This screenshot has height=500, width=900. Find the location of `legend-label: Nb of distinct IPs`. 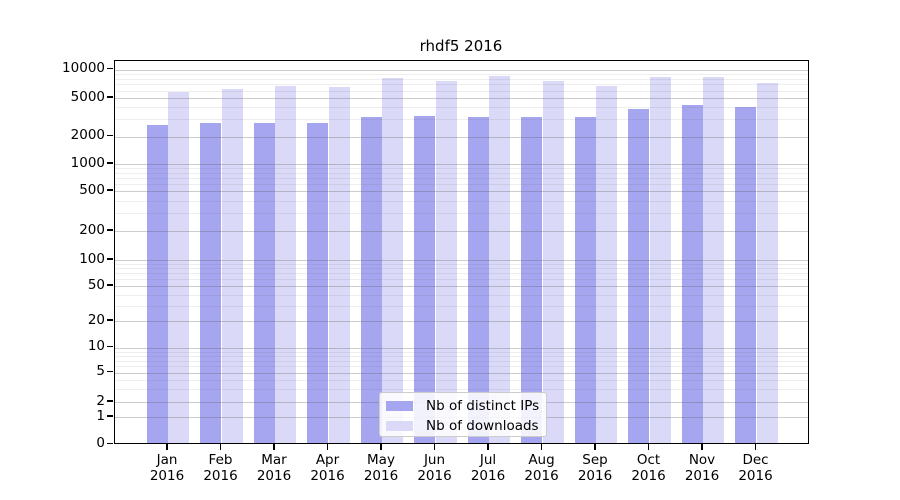

legend-label: Nb of distinct IPs is located at coordinates (483, 406).